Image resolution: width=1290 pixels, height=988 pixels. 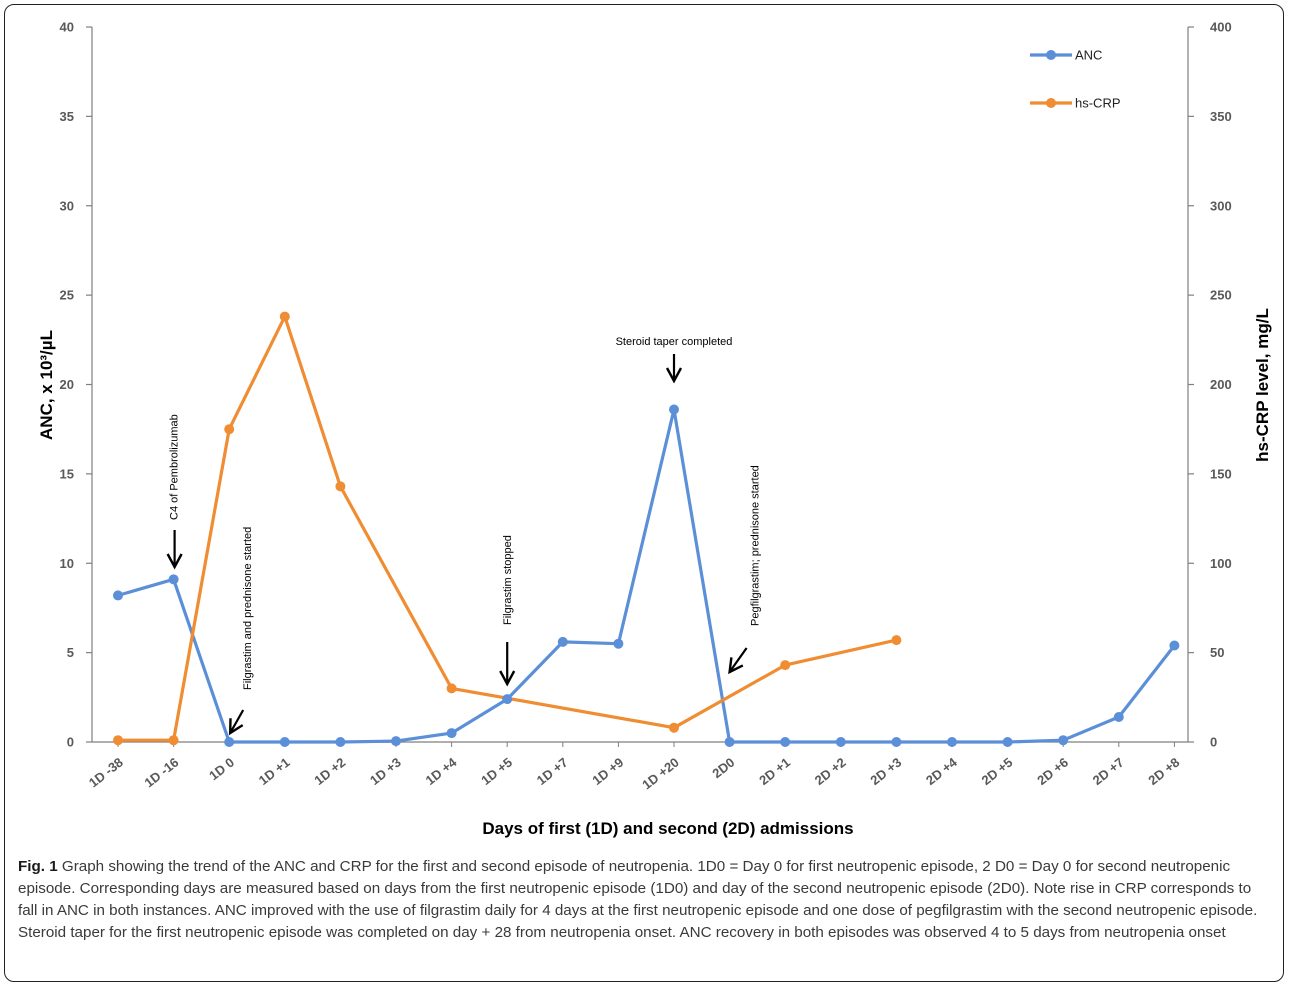 What do you see at coordinates (441, 771) in the screenshot?
I see `x-tick-label: 1D +4` at bounding box center [441, 771].